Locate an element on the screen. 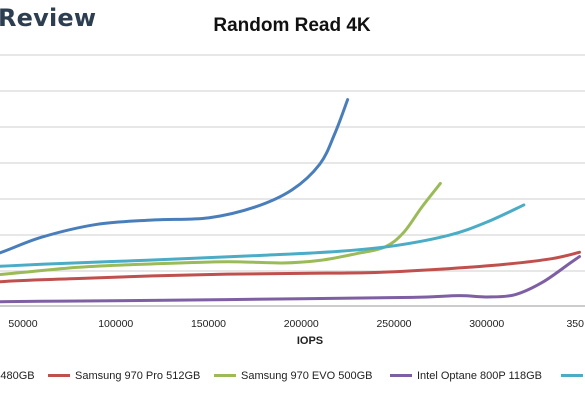 The image size is (585, 401). legend-item: Samsung 970 Pro 512GB is located at coordinates (124, 376).